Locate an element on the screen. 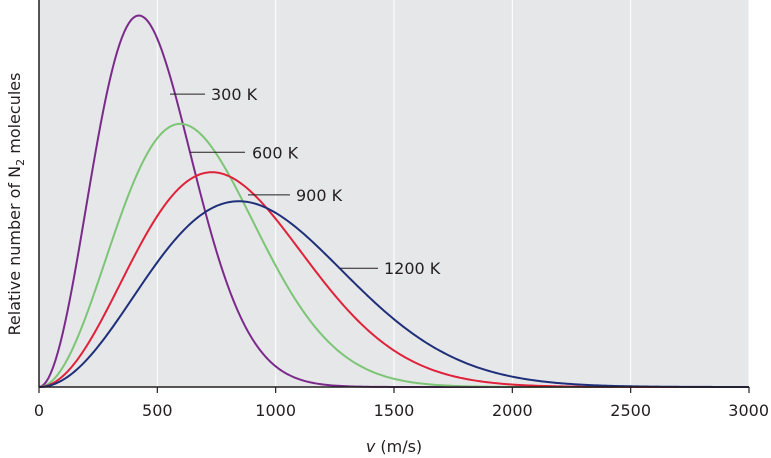 Image resolution: width=771 pixels, height=458 pixels. x-tick-label-0: 0 is located at coordinates (39, 410).